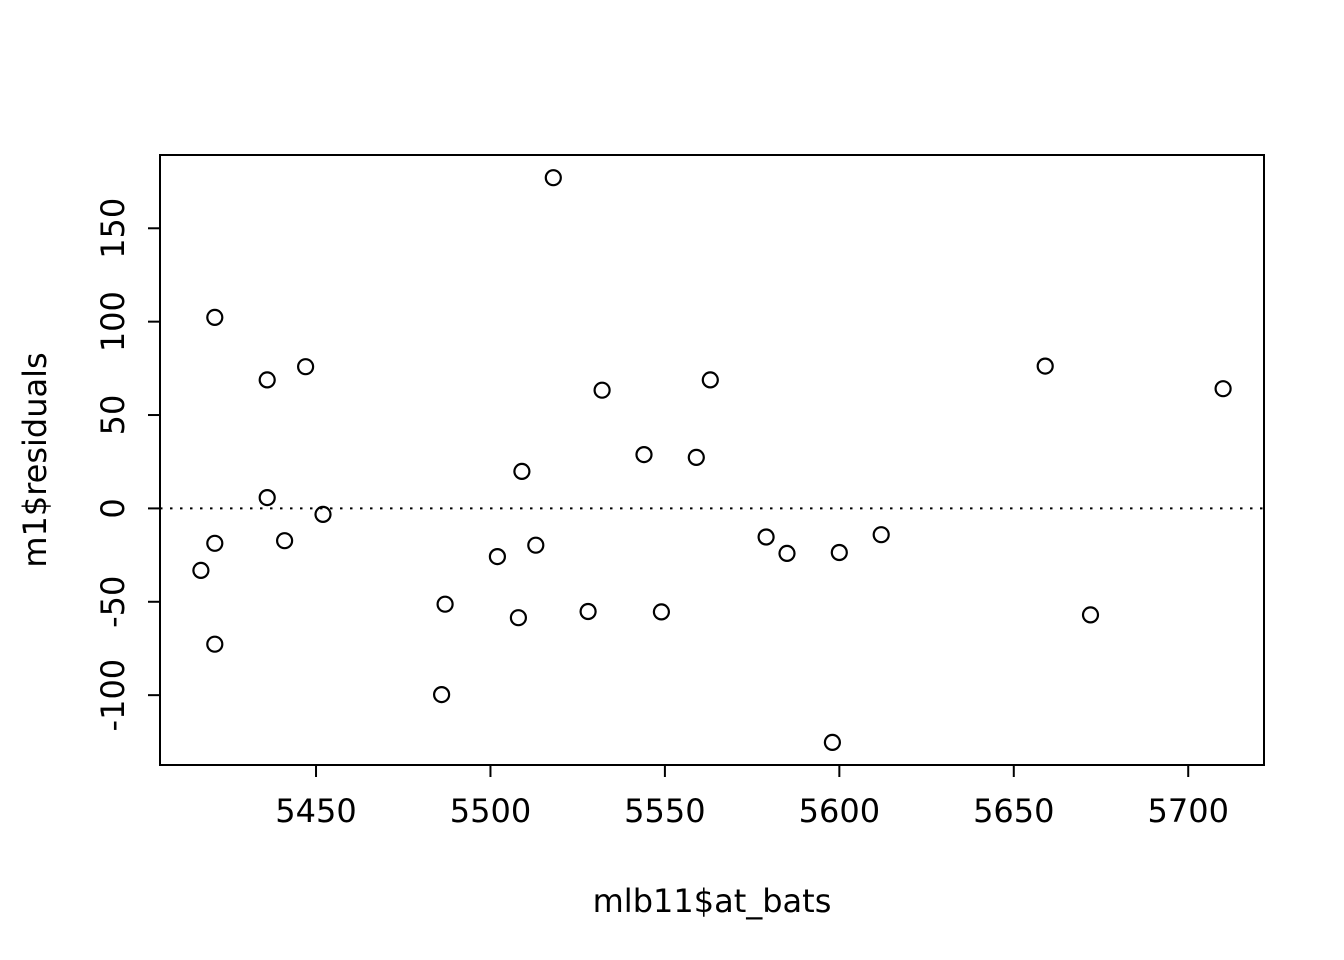 The height and width of the screenshot is (960, 1344). What do you see at coordinates (127, 465) in the screenshot?
I see `y-axis: -100 -50 0 50 100 150` at bounding box center [127, 465].